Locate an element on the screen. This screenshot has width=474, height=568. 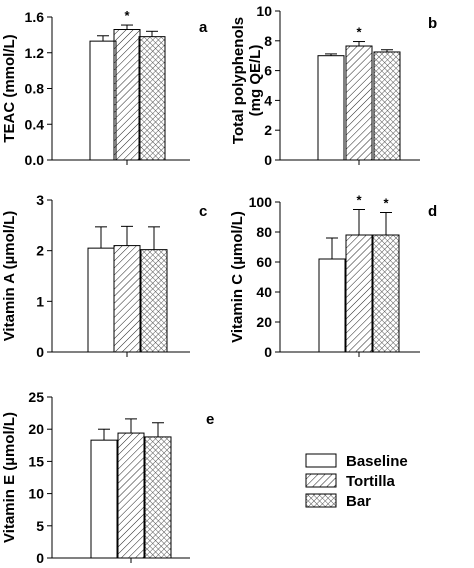
legend-swatch-baseline is located at coordinates (321, 460).